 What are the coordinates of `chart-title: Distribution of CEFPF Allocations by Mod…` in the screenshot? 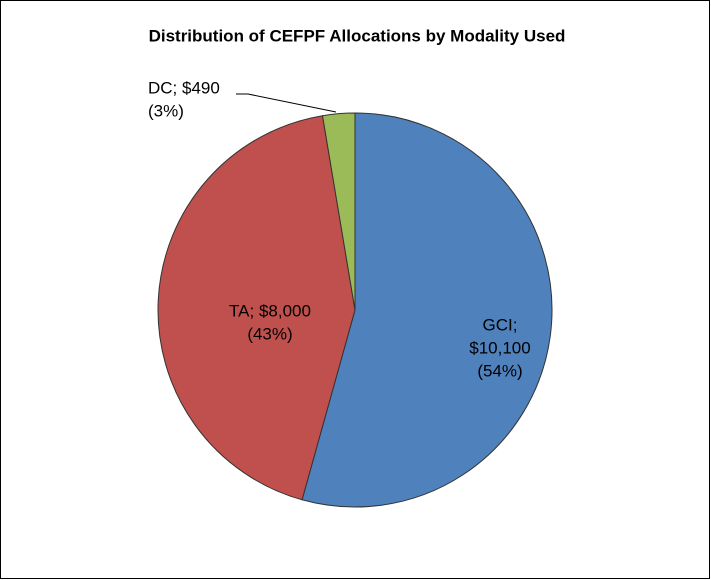 It's located at (357, 35).